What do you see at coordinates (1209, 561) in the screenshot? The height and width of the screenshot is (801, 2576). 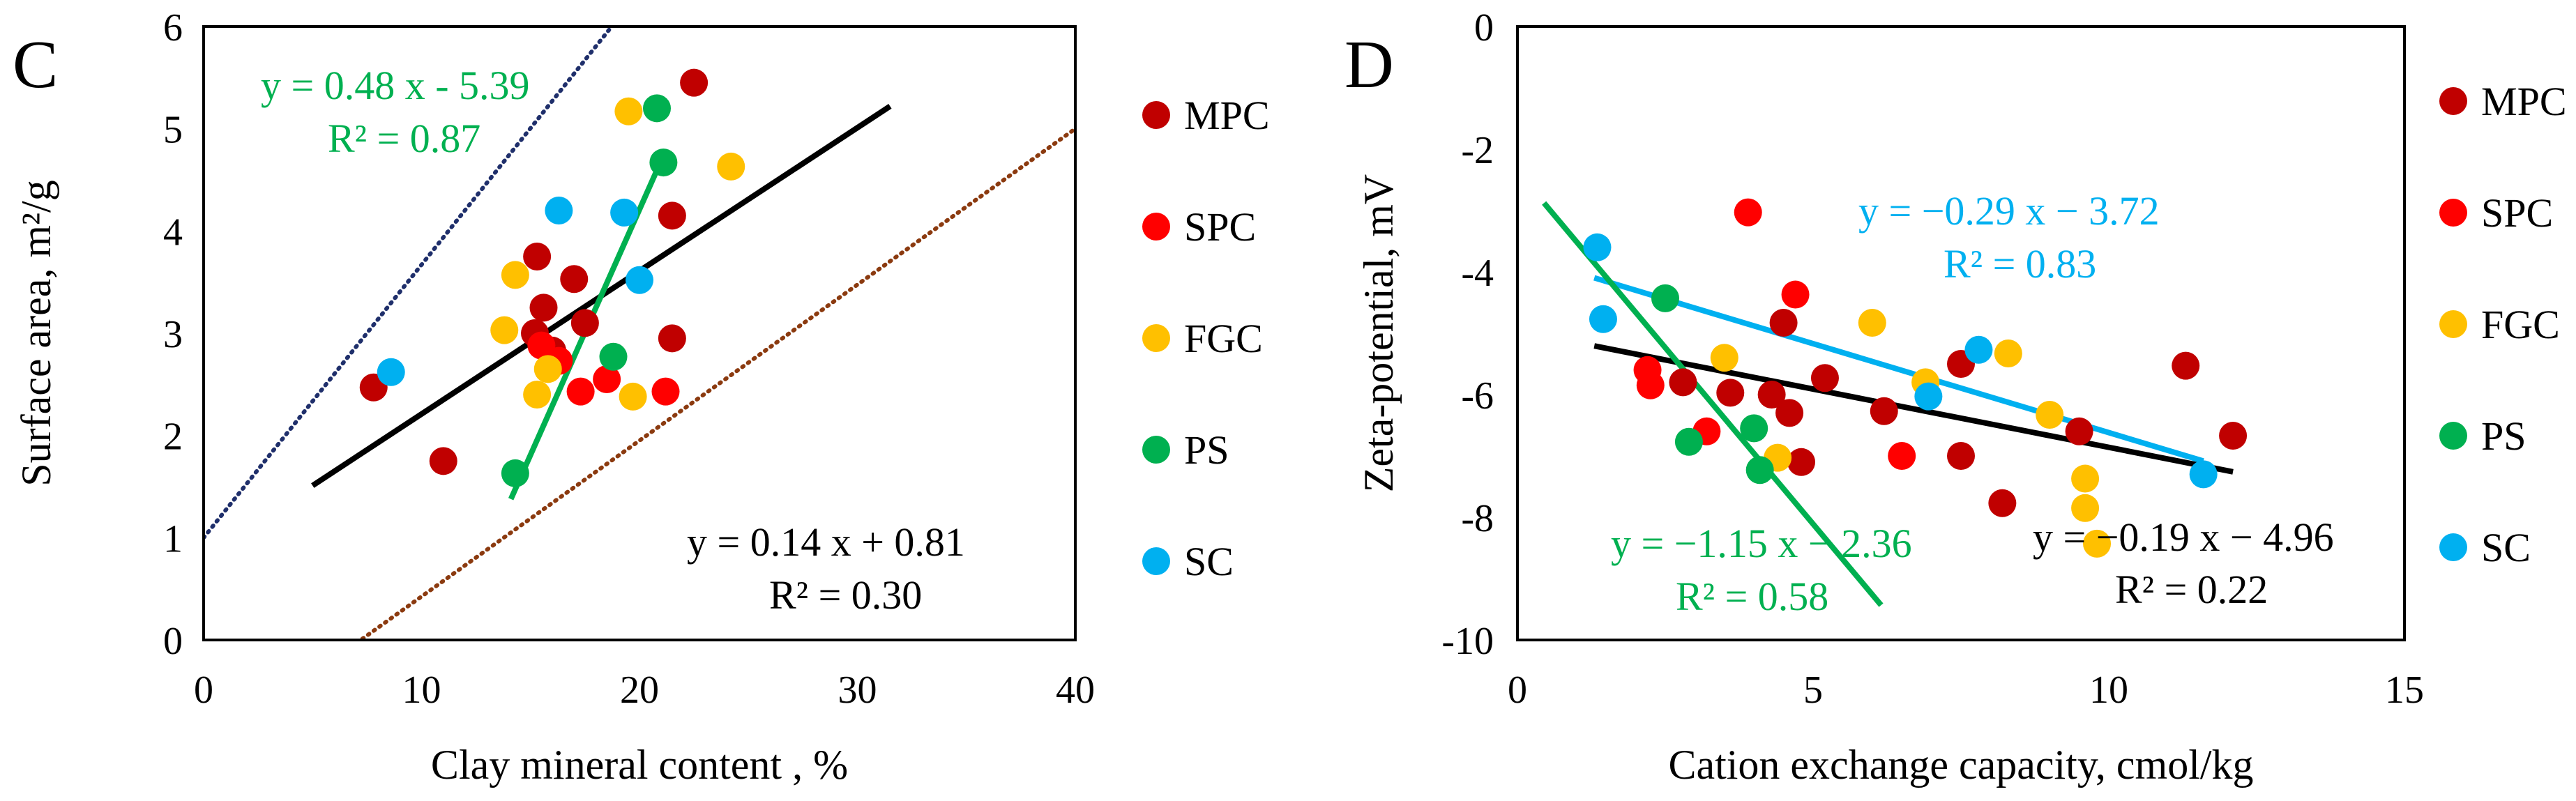 I see `c-legend-label-sc: SC` at bounding box center [1209, 561].